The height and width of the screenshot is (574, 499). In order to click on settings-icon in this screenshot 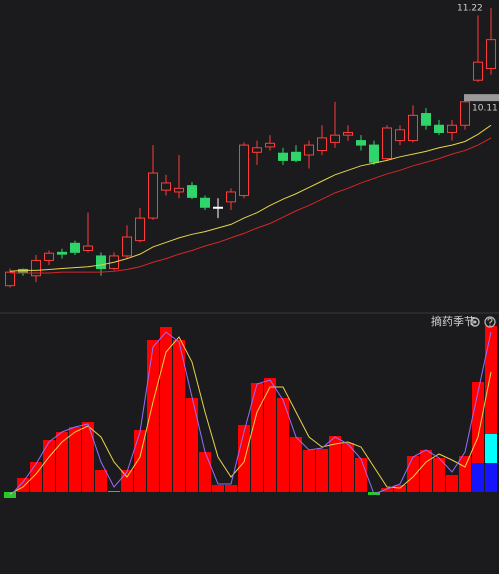, I will do `click(475, 322)`.